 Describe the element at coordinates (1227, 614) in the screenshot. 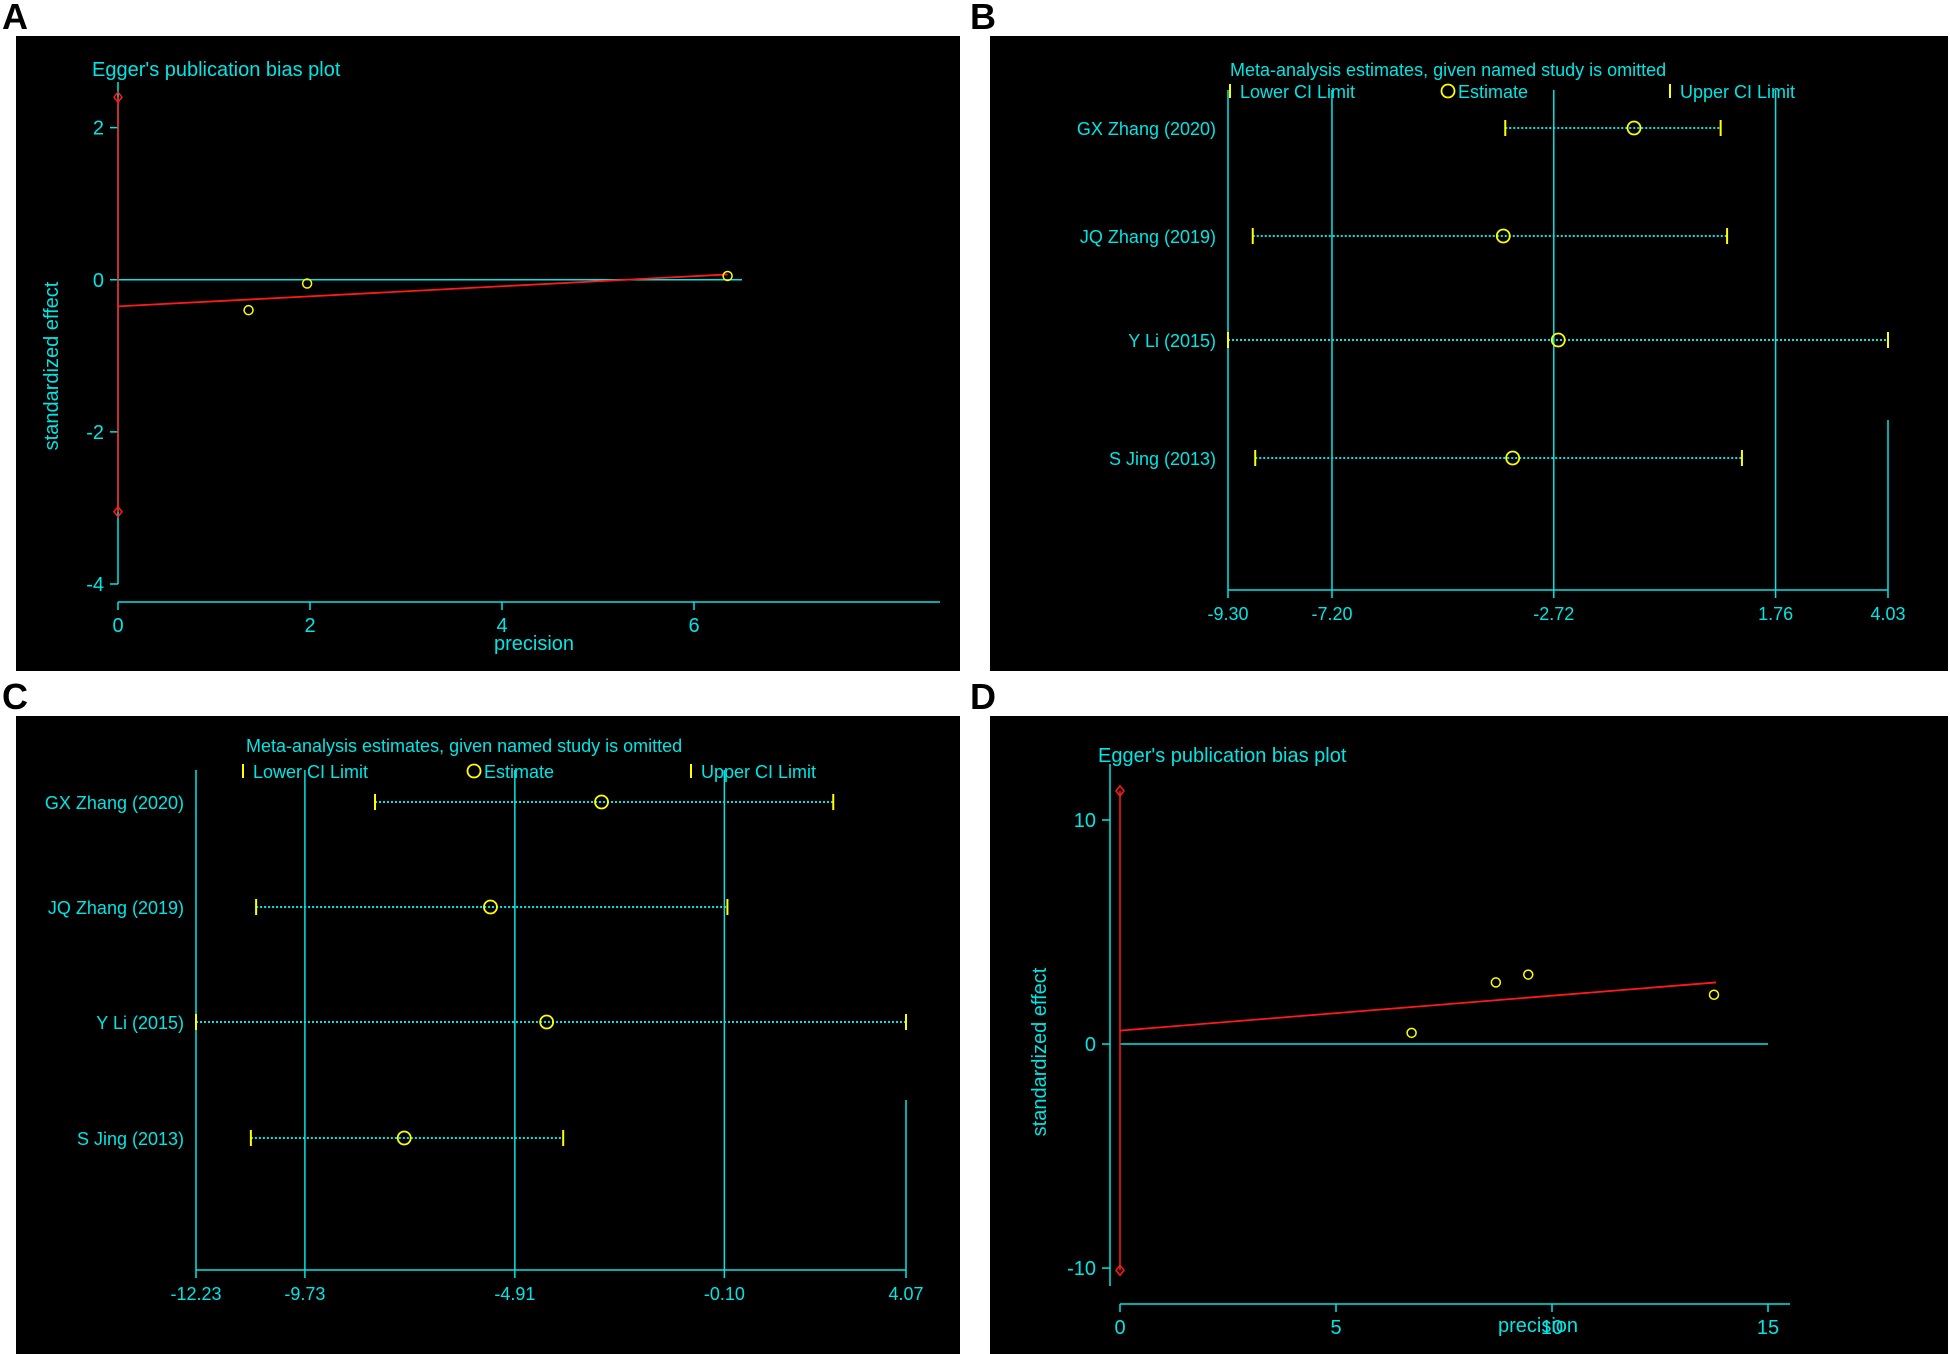

I see `forest-b-x-tick-label: -9.30` at that location.